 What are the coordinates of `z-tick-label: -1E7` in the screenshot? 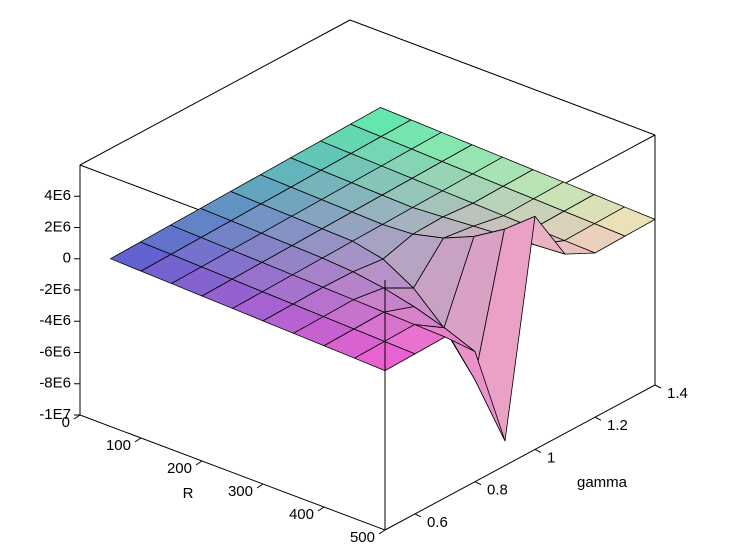 It's located at (55, 414).